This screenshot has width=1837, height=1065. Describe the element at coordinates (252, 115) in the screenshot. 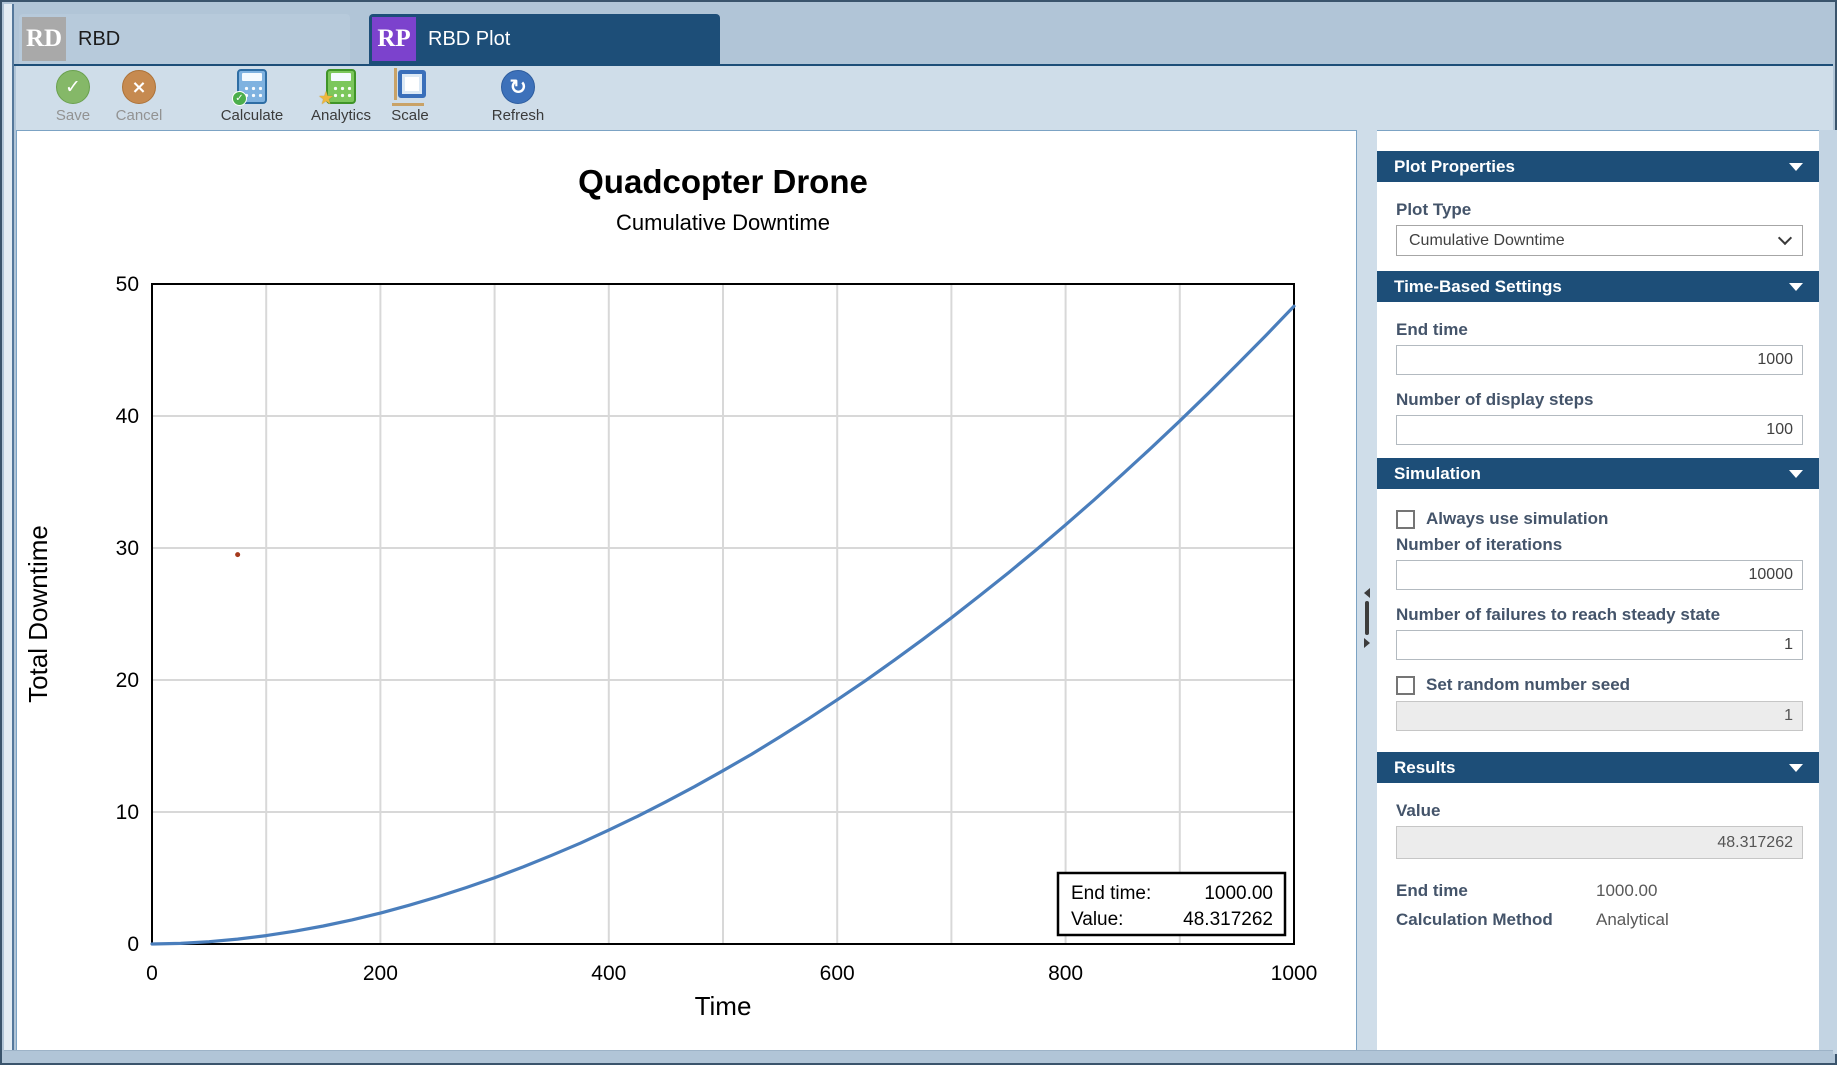

I see `calculate-label: Calculate` at that location.